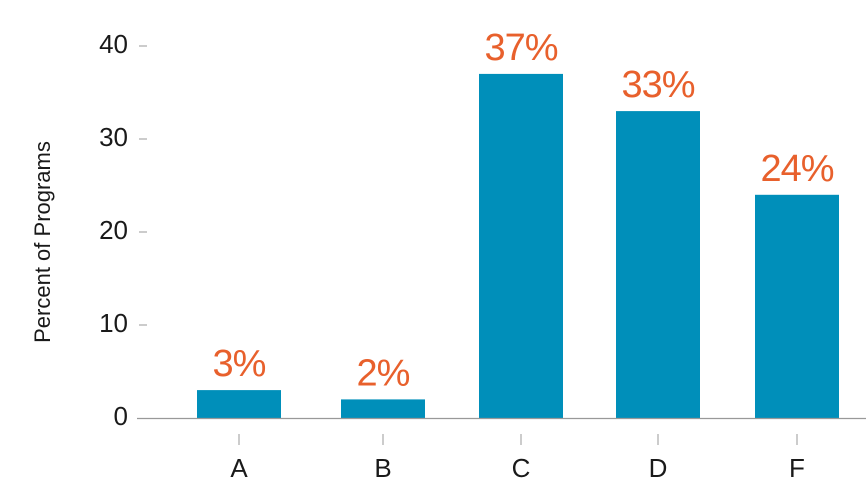 Image resolution: width=866 pixels, height=485 pixels. What do you see at coordinates (521, 468) in the screenshot?
I see `x-tick-label: C` at bounding box center [521, 468].